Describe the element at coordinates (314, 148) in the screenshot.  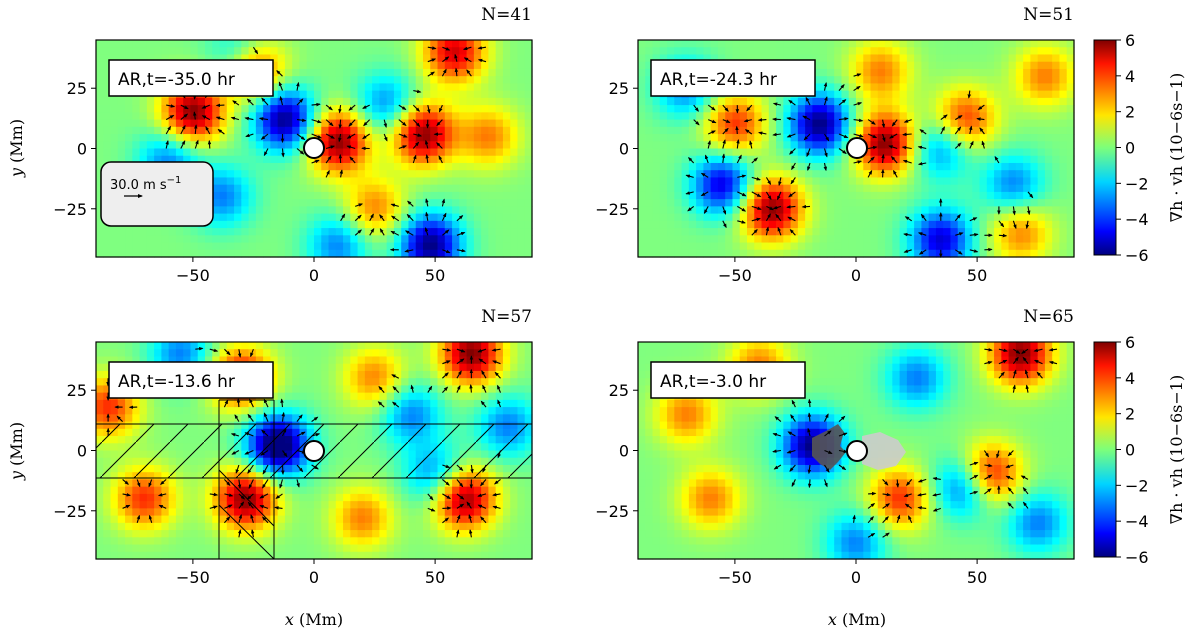
I see `panel-1-sunspot-marker` at that location.